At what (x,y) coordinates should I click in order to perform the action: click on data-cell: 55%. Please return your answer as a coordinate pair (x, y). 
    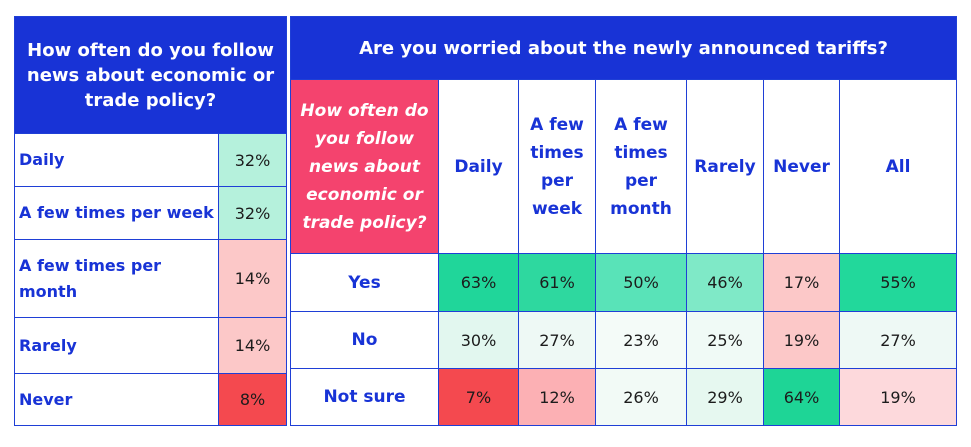
    Looking at the image, I should click on (898, 282).